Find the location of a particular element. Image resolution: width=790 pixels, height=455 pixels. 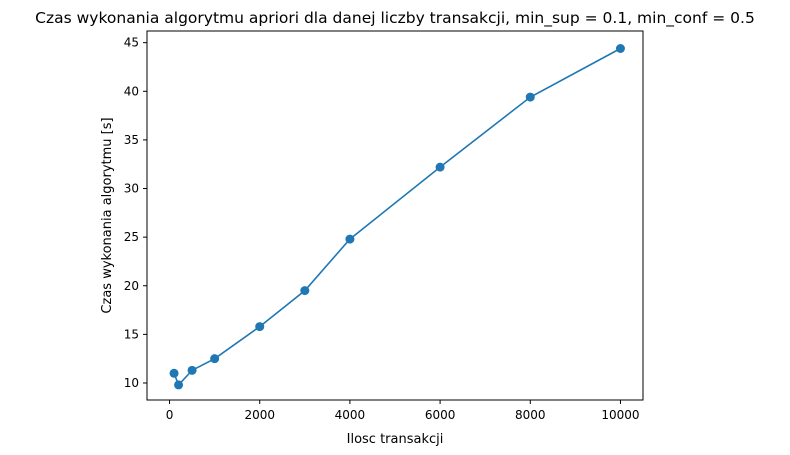

y-tick-label: 10 is located at coordinates (131, 383).